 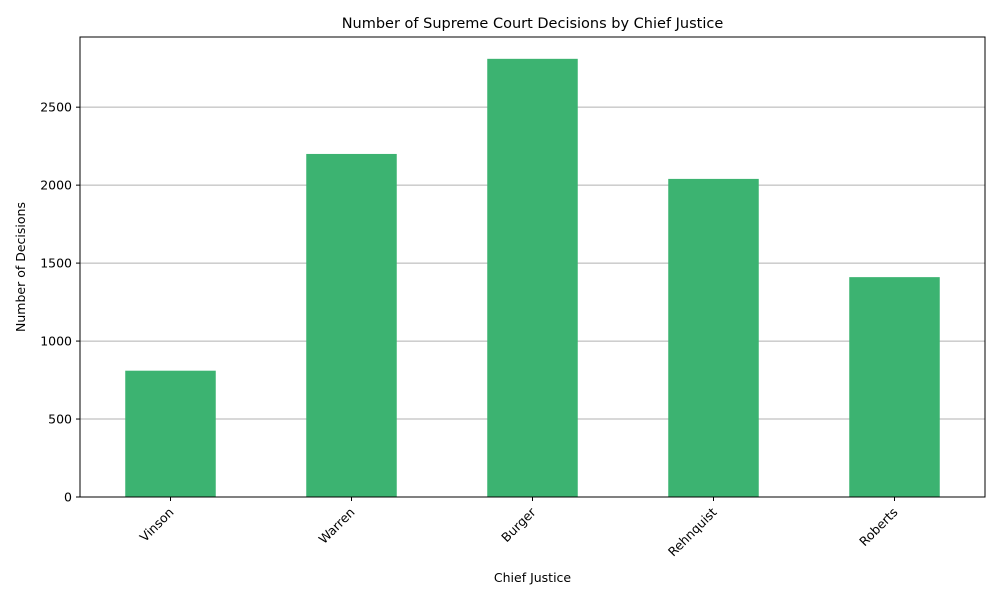 What do you see at coordinates (60, 302) in the screenshot?
I see `y-axis-ticks: 0 500 1000 1500 2000 2500` at bounding box center [60, 302].